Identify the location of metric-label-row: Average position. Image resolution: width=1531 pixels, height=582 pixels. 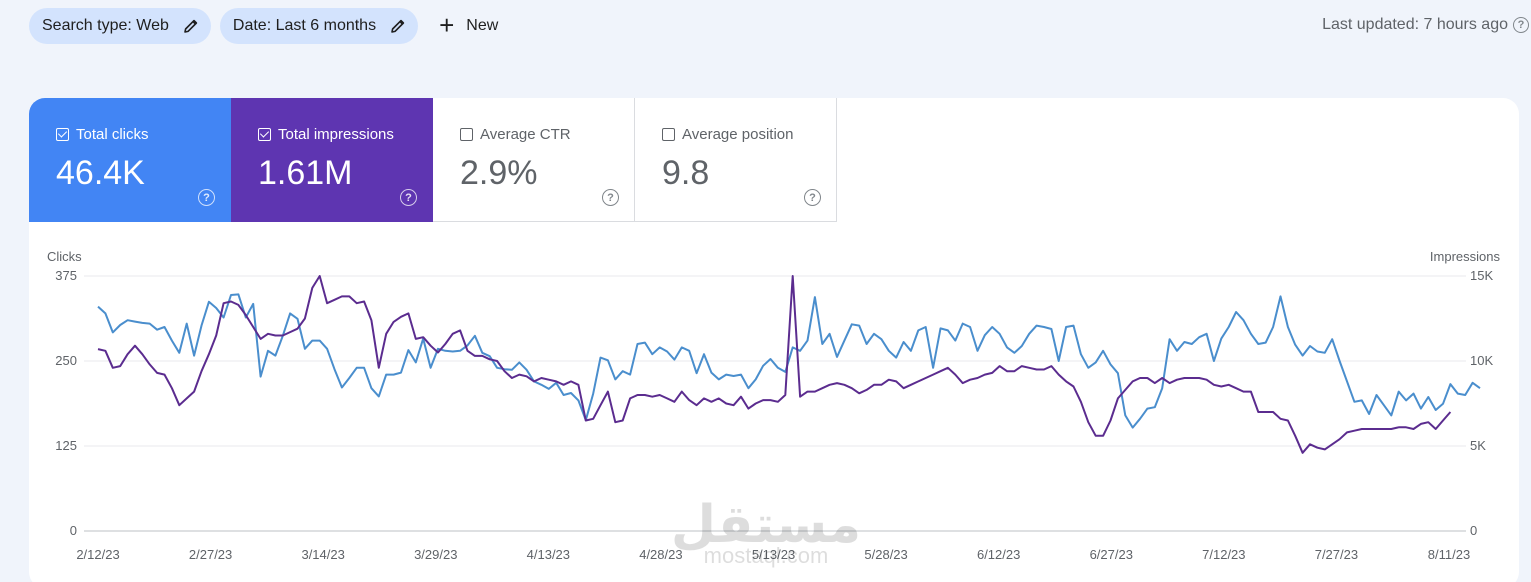
(727, 134).